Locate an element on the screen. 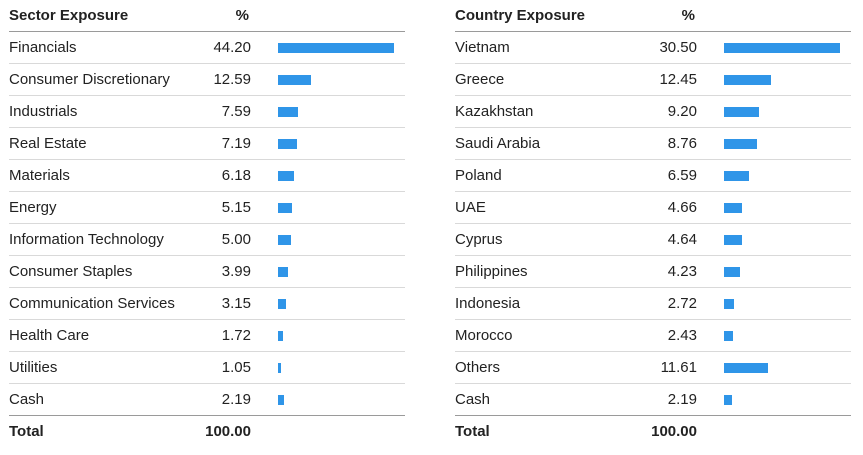 The height and width of the screenshot is (455, 863). country-bar-uae is located at coordinates (733, 208).